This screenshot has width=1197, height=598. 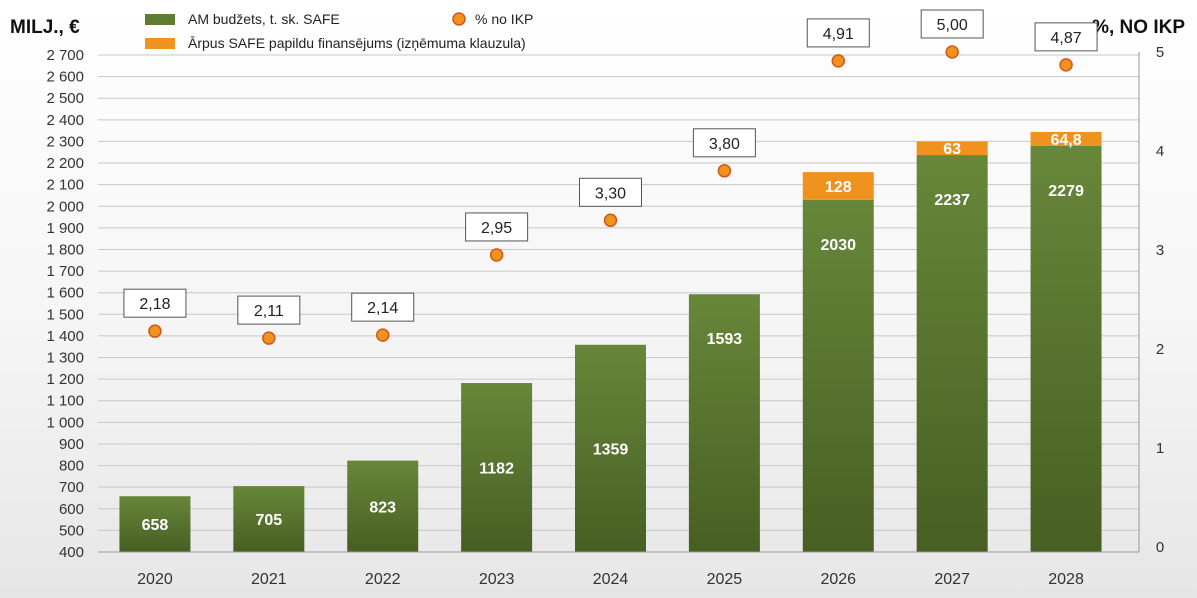 I want to click on x-tick-label: 2024, so click(x=611, y=579).